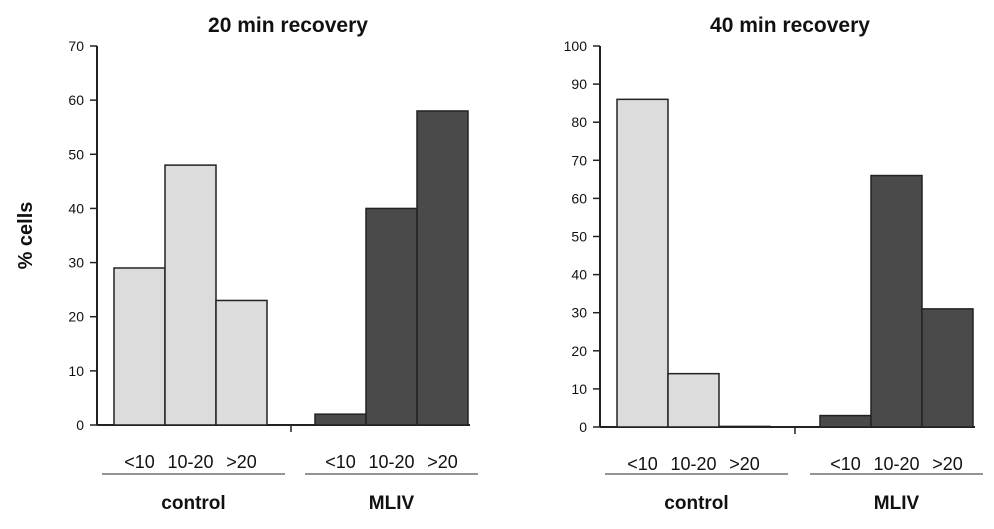 Image resolution: width=994 pixels, height=529 pixels. Describe the element at coordinates (288, 25) in the screenshot. I see `chart-title: 20 min recovery` at that location.